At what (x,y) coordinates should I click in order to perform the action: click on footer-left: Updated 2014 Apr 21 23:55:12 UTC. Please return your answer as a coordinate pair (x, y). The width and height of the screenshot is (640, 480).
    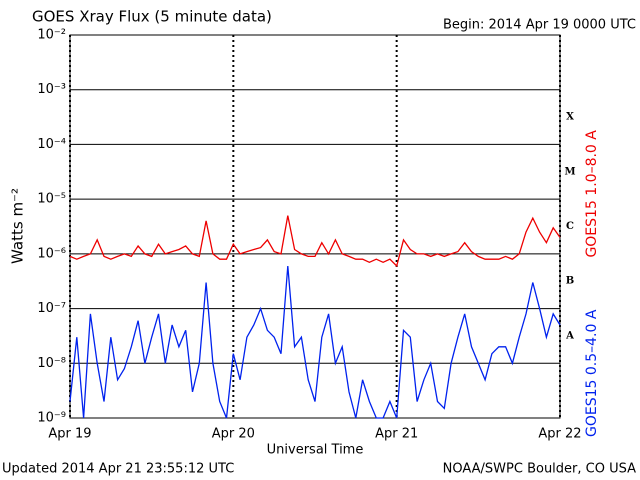
    Looking at the image, I should click on (118, 469).